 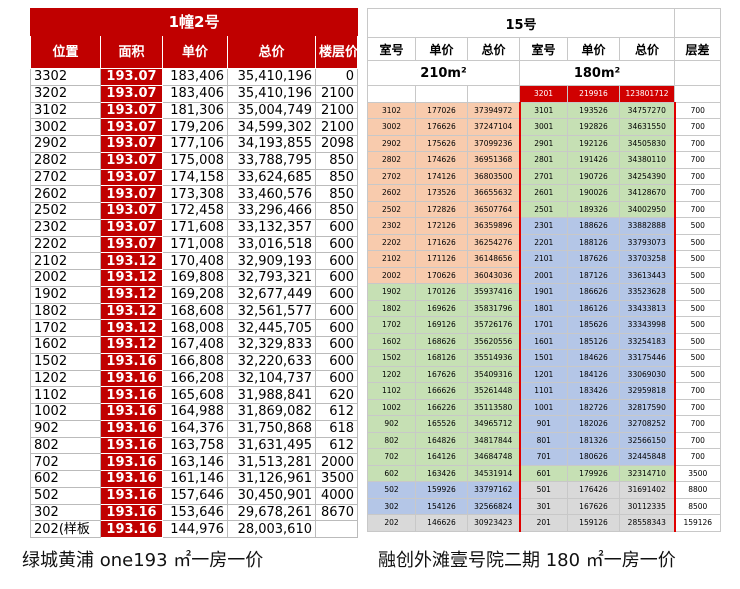 I want to click on table-cell: 32959818, so click(x=647, y=391).